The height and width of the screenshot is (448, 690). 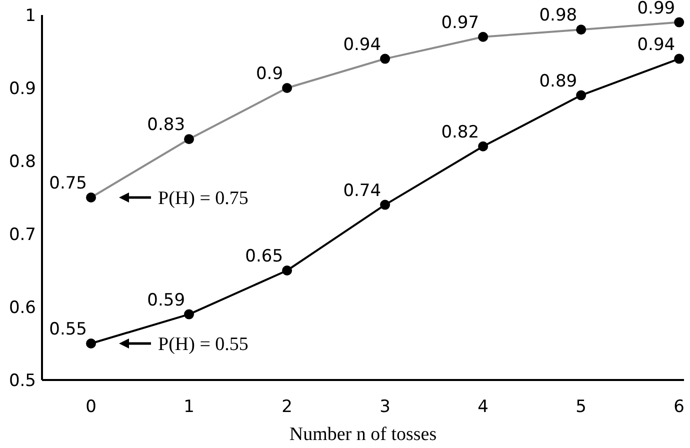 I want to click on data-label: 0.75, so click(x=68, y=184).